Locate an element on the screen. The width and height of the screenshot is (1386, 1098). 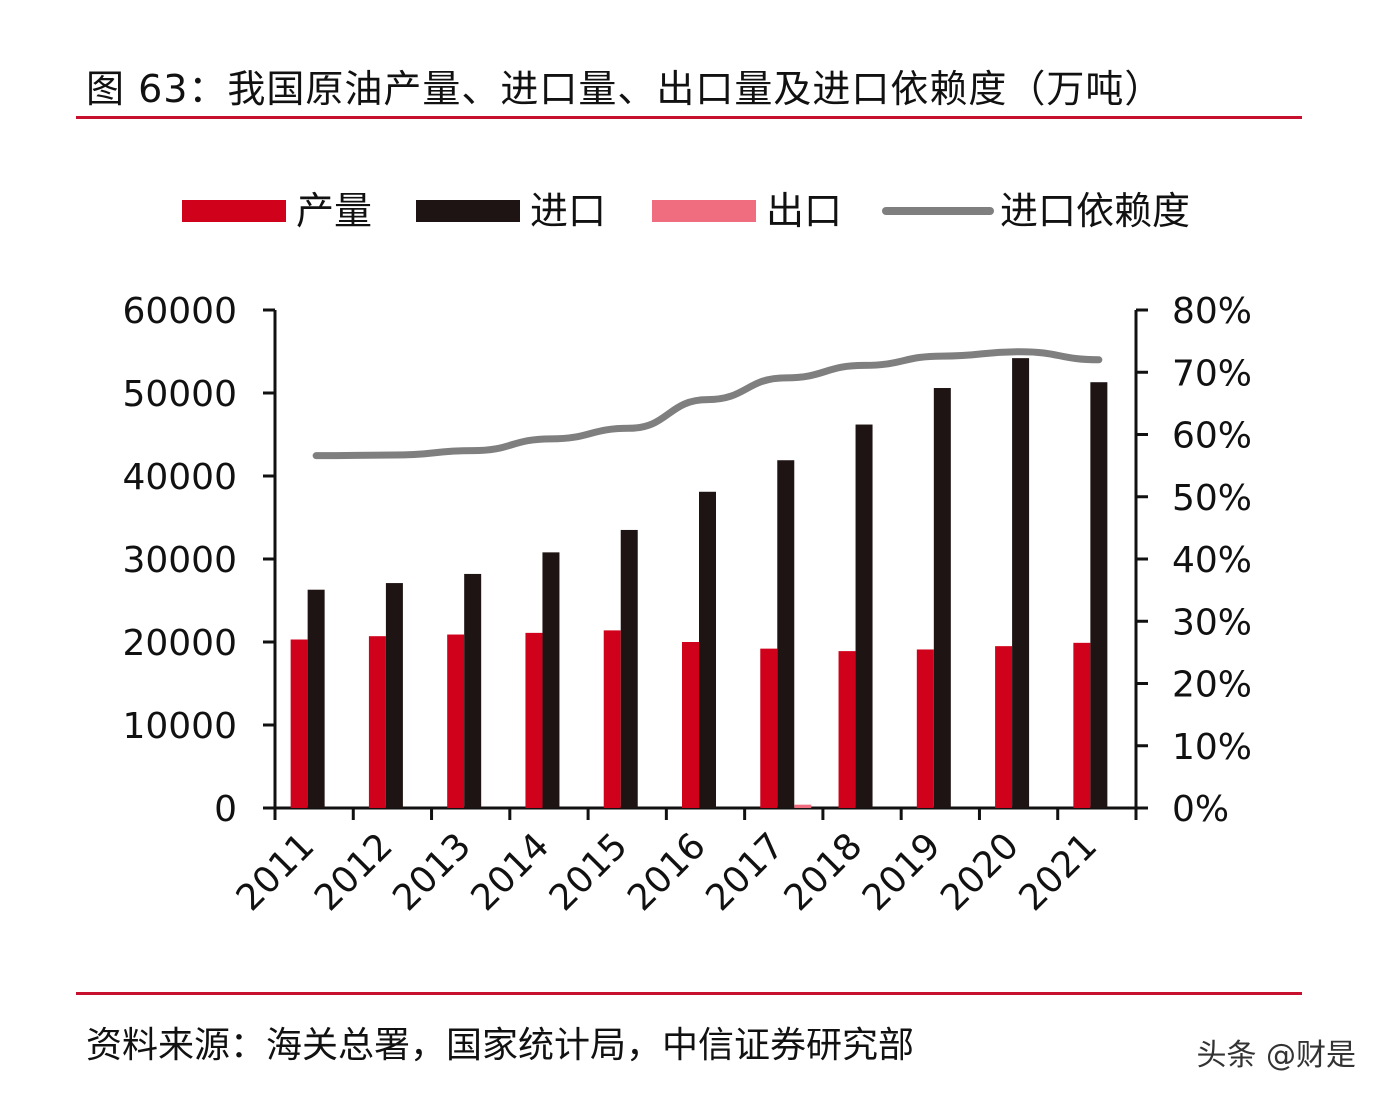
x-tick-label: 2013 is located at coordinates (432, 872).